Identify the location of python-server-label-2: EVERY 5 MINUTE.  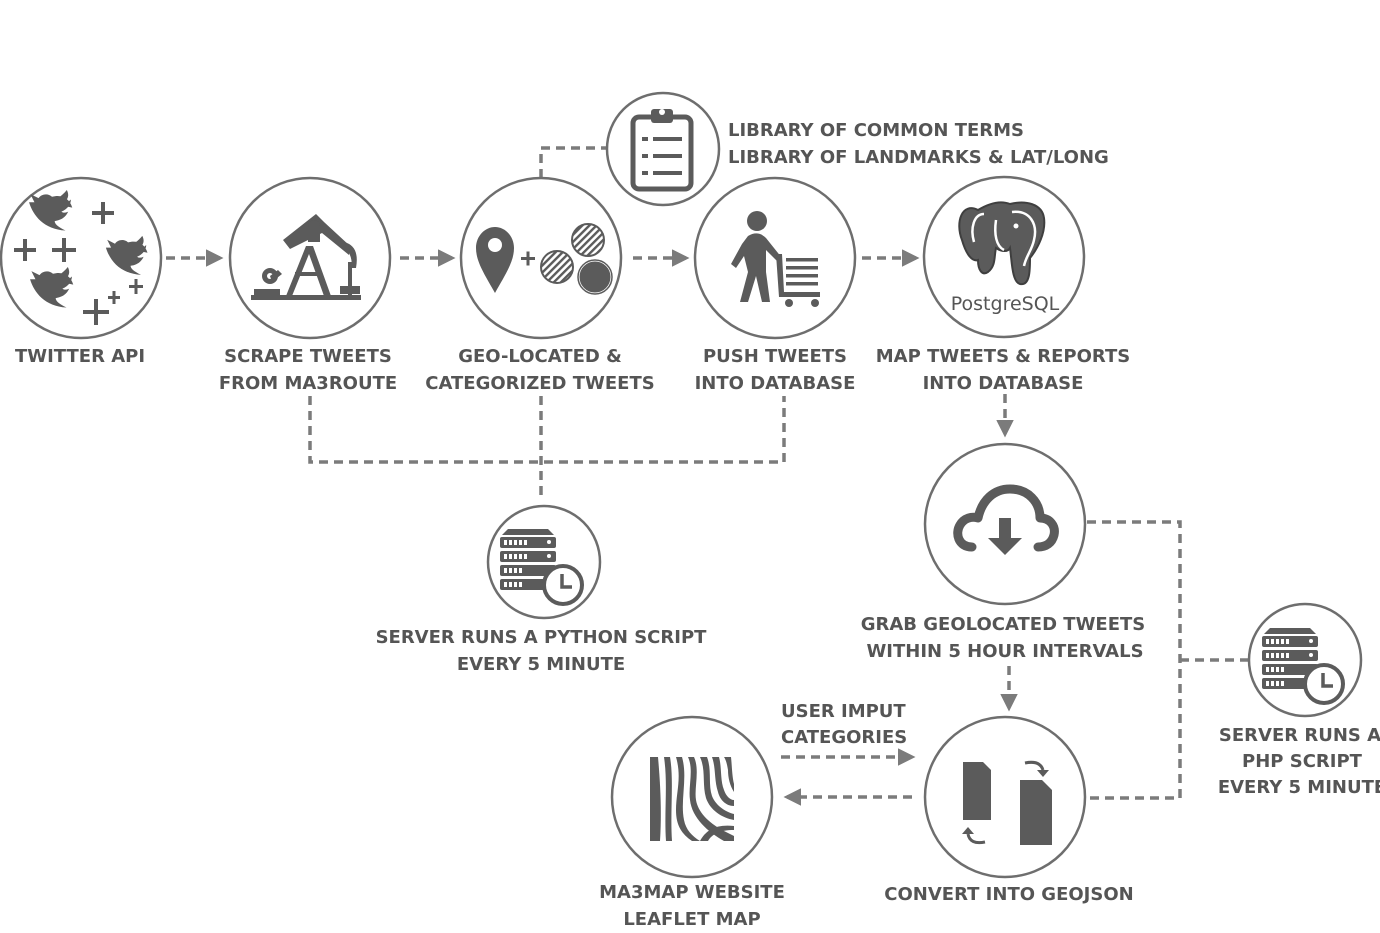
(541, 664).